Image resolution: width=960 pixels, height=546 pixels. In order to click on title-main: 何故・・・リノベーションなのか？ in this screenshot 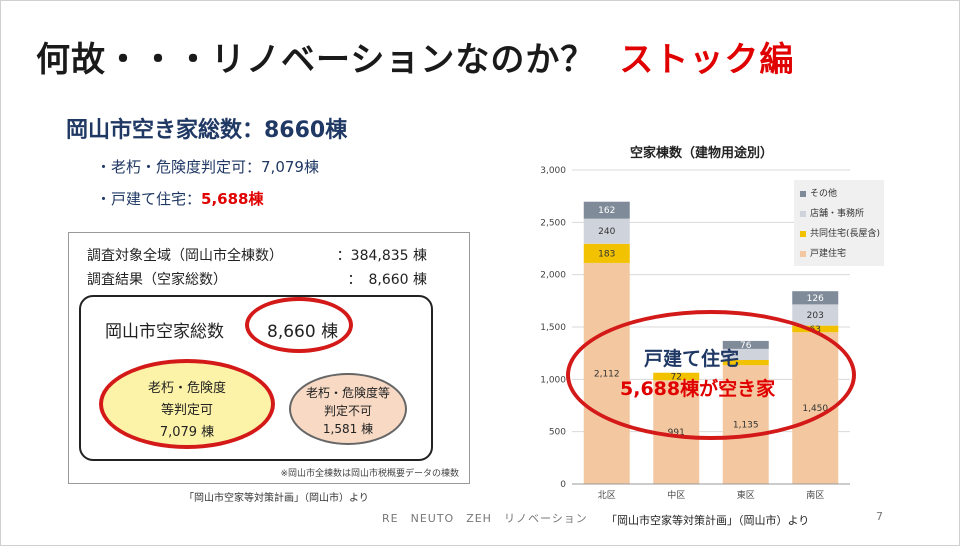, I will do `click(316, 60)`.